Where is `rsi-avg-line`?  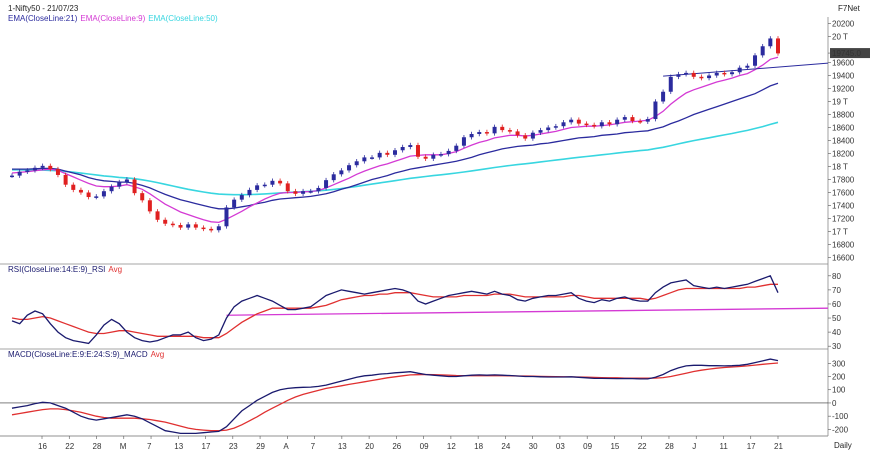 rsi-avg-line is located at coordinates (394, 311).